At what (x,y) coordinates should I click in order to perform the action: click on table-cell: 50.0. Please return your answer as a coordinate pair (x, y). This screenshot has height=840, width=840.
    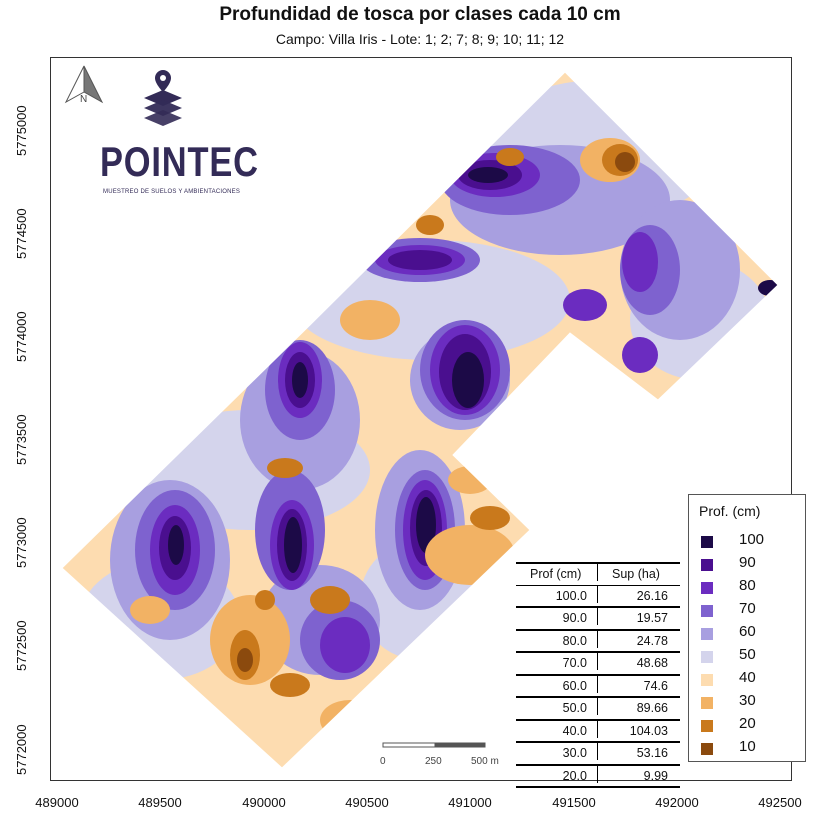
    Looking at the image, I should click on (557, 706).